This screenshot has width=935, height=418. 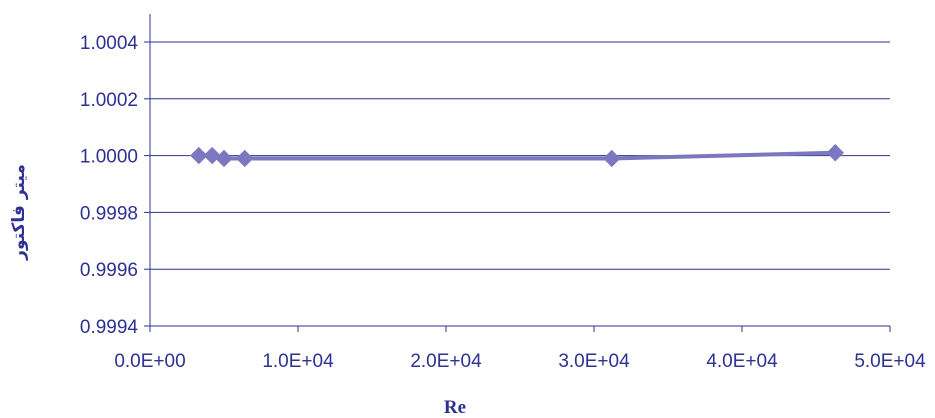 I want to click on x-tick-label: 2.0E+04, so click(x=446, y=361).